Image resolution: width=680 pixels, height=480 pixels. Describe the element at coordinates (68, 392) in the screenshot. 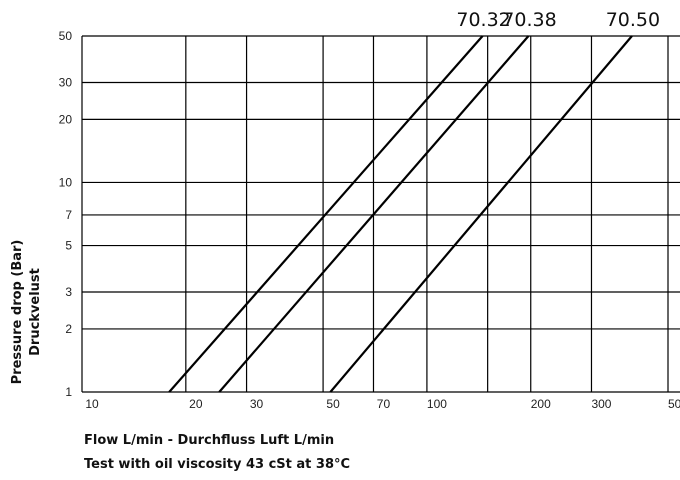

I see `y-tick-label: 1` at that location.